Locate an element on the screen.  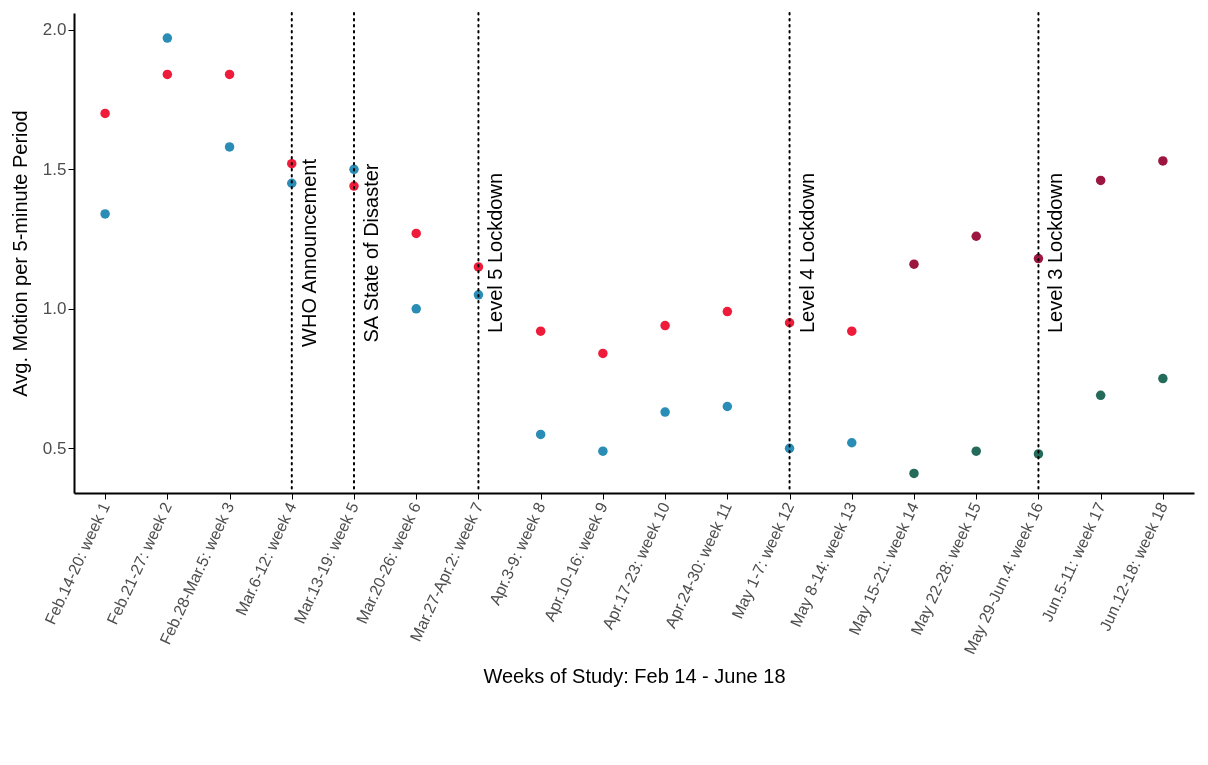
y-tick-label: 1.0 is located at coordinates (54, 309).